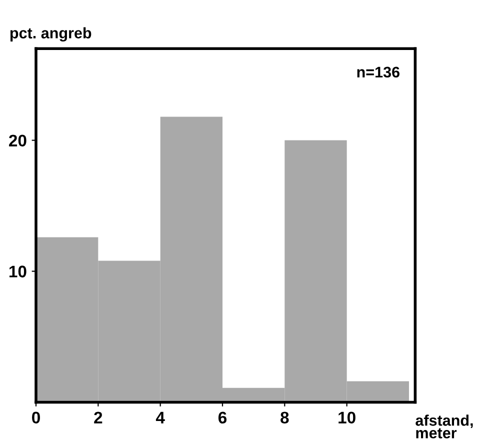 This screenshot has width=480, height=442. What do you see at coordinates (98, 418) in the screenshot?
I see `x-tick-label: 2` at bounding box center [98, 418].